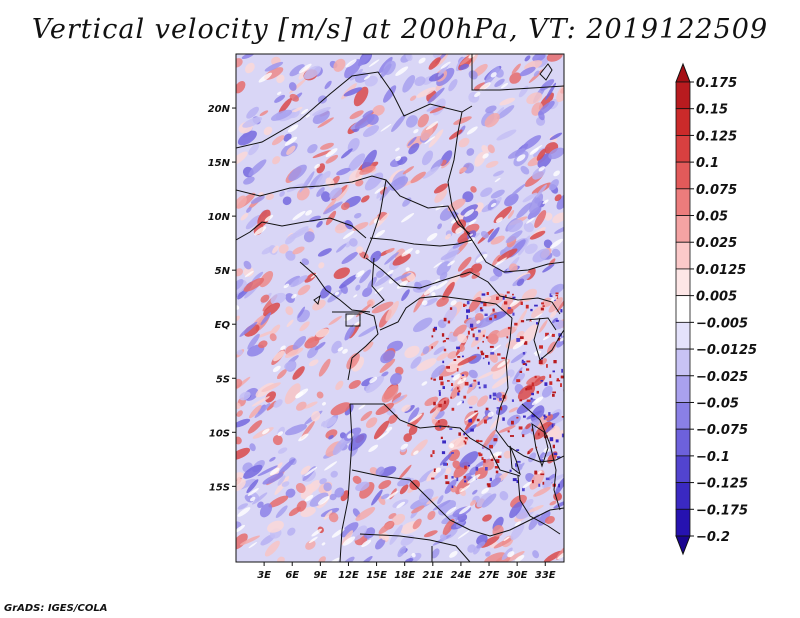 The image size is (800, 618). What do you see at coordinates (432, 575) in the screenshot?
I see `lon-tick-label: 21E` at bounding box center [432, 575].